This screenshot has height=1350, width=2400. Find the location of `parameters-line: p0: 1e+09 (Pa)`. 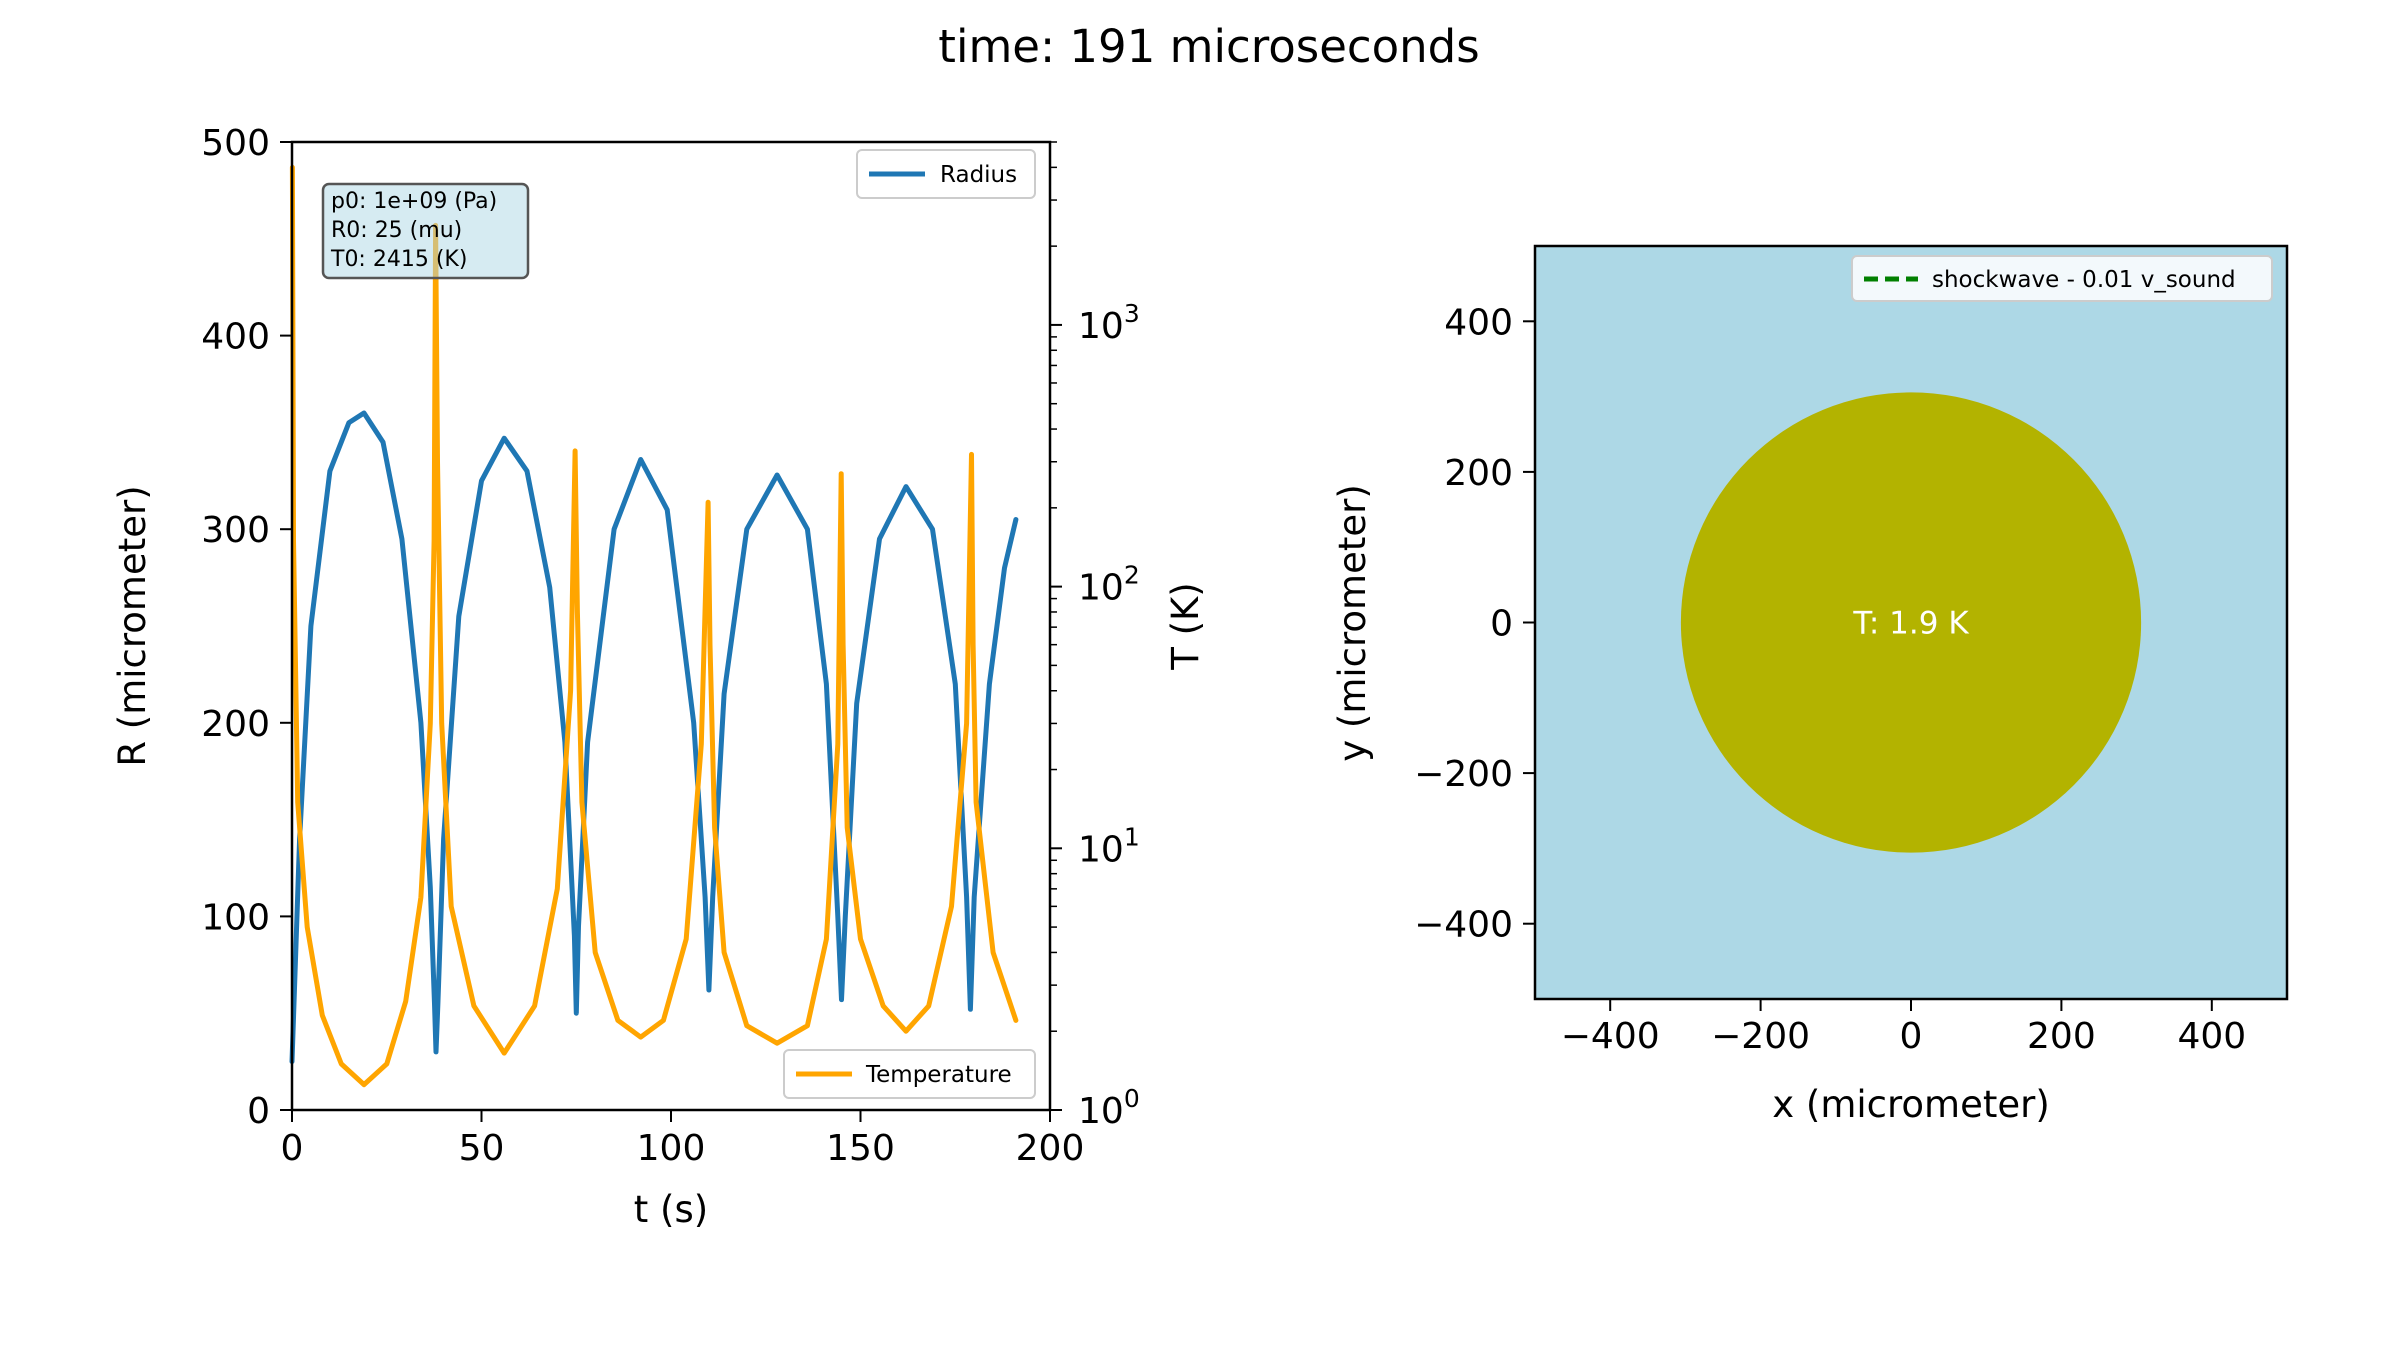

parameters-line: p0: 1e+09 (Pa) is located at coordinates (414, 201).